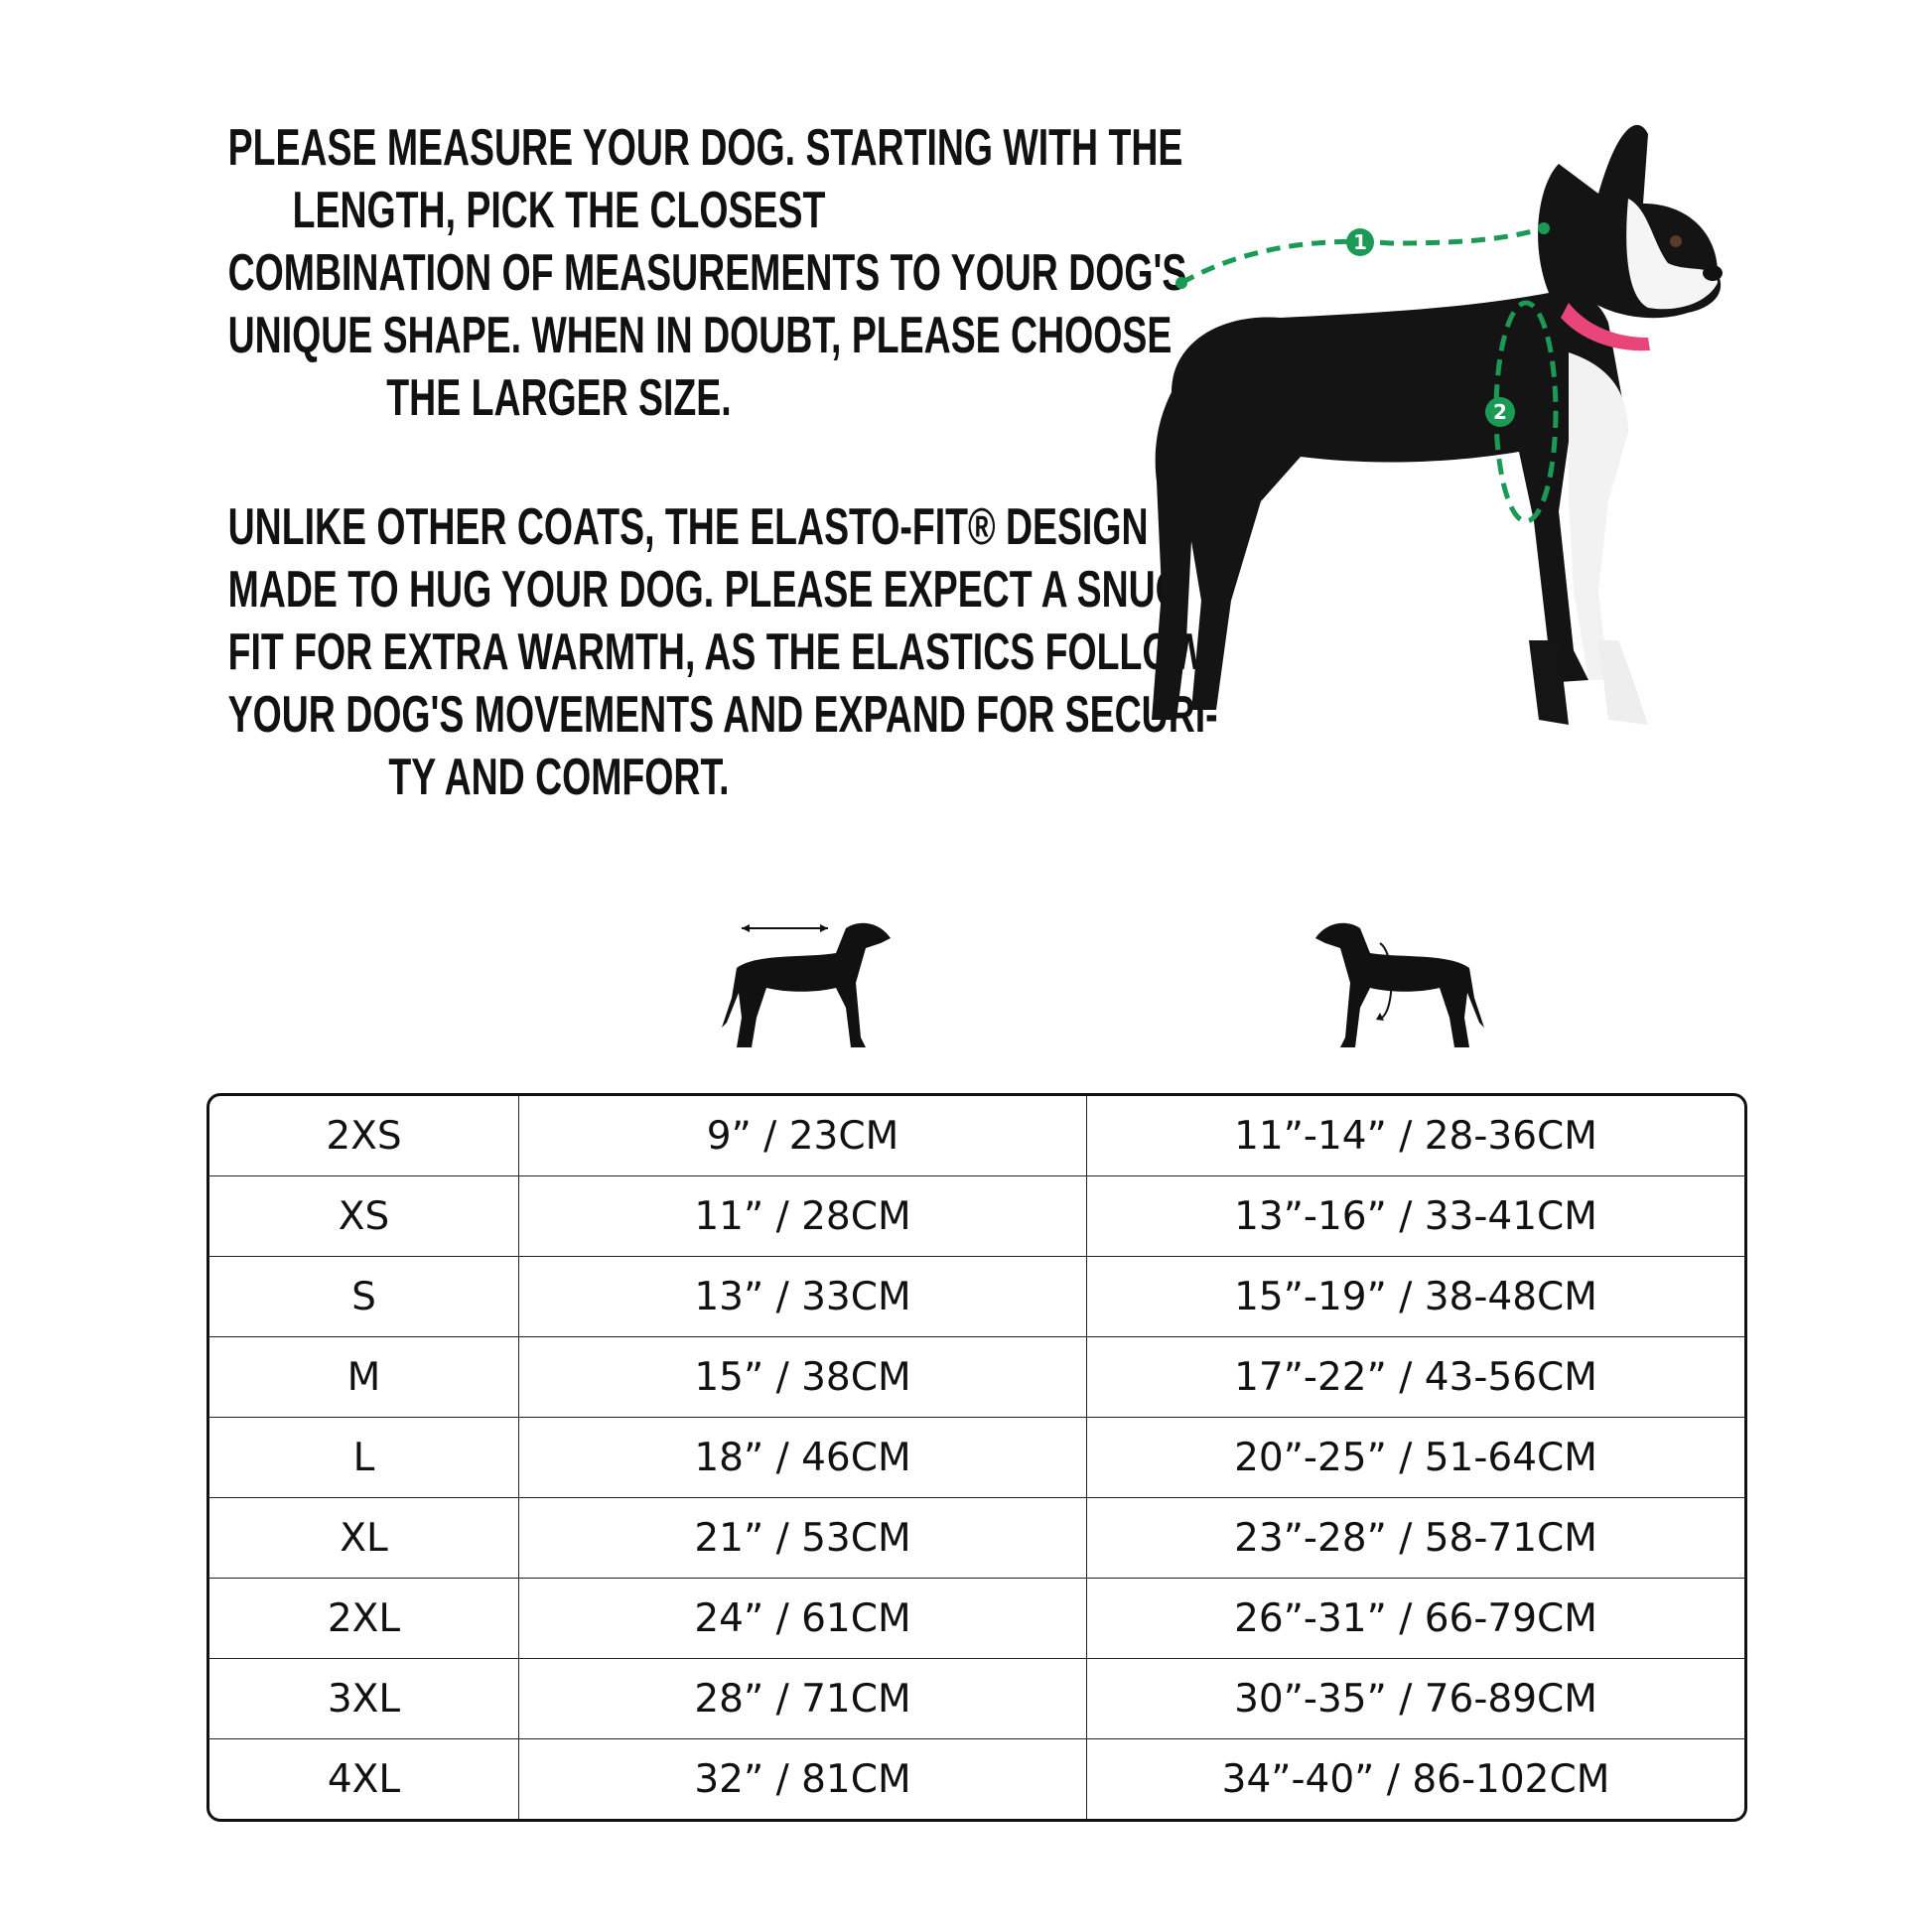 This screenshot has height=1932, width=1932. Describe the element at coordinates (803, 1539) in the screenshot. I see `length-cell: 21” / 53CM` at that location.